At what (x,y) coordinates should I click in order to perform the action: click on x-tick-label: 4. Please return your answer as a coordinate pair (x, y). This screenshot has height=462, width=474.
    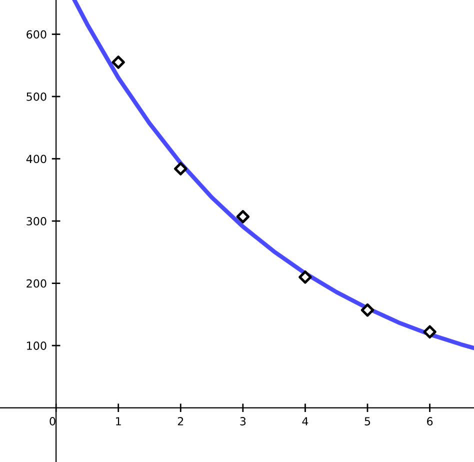
    Looking at the image, I should click on (305, 421).